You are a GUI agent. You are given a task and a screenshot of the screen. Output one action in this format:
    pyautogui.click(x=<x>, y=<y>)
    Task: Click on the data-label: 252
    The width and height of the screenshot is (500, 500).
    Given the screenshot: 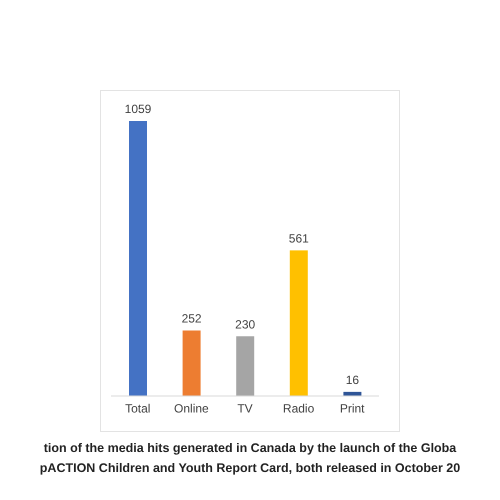 What is the action you would take?
    pyautogui.click(x=192, y=319)
    